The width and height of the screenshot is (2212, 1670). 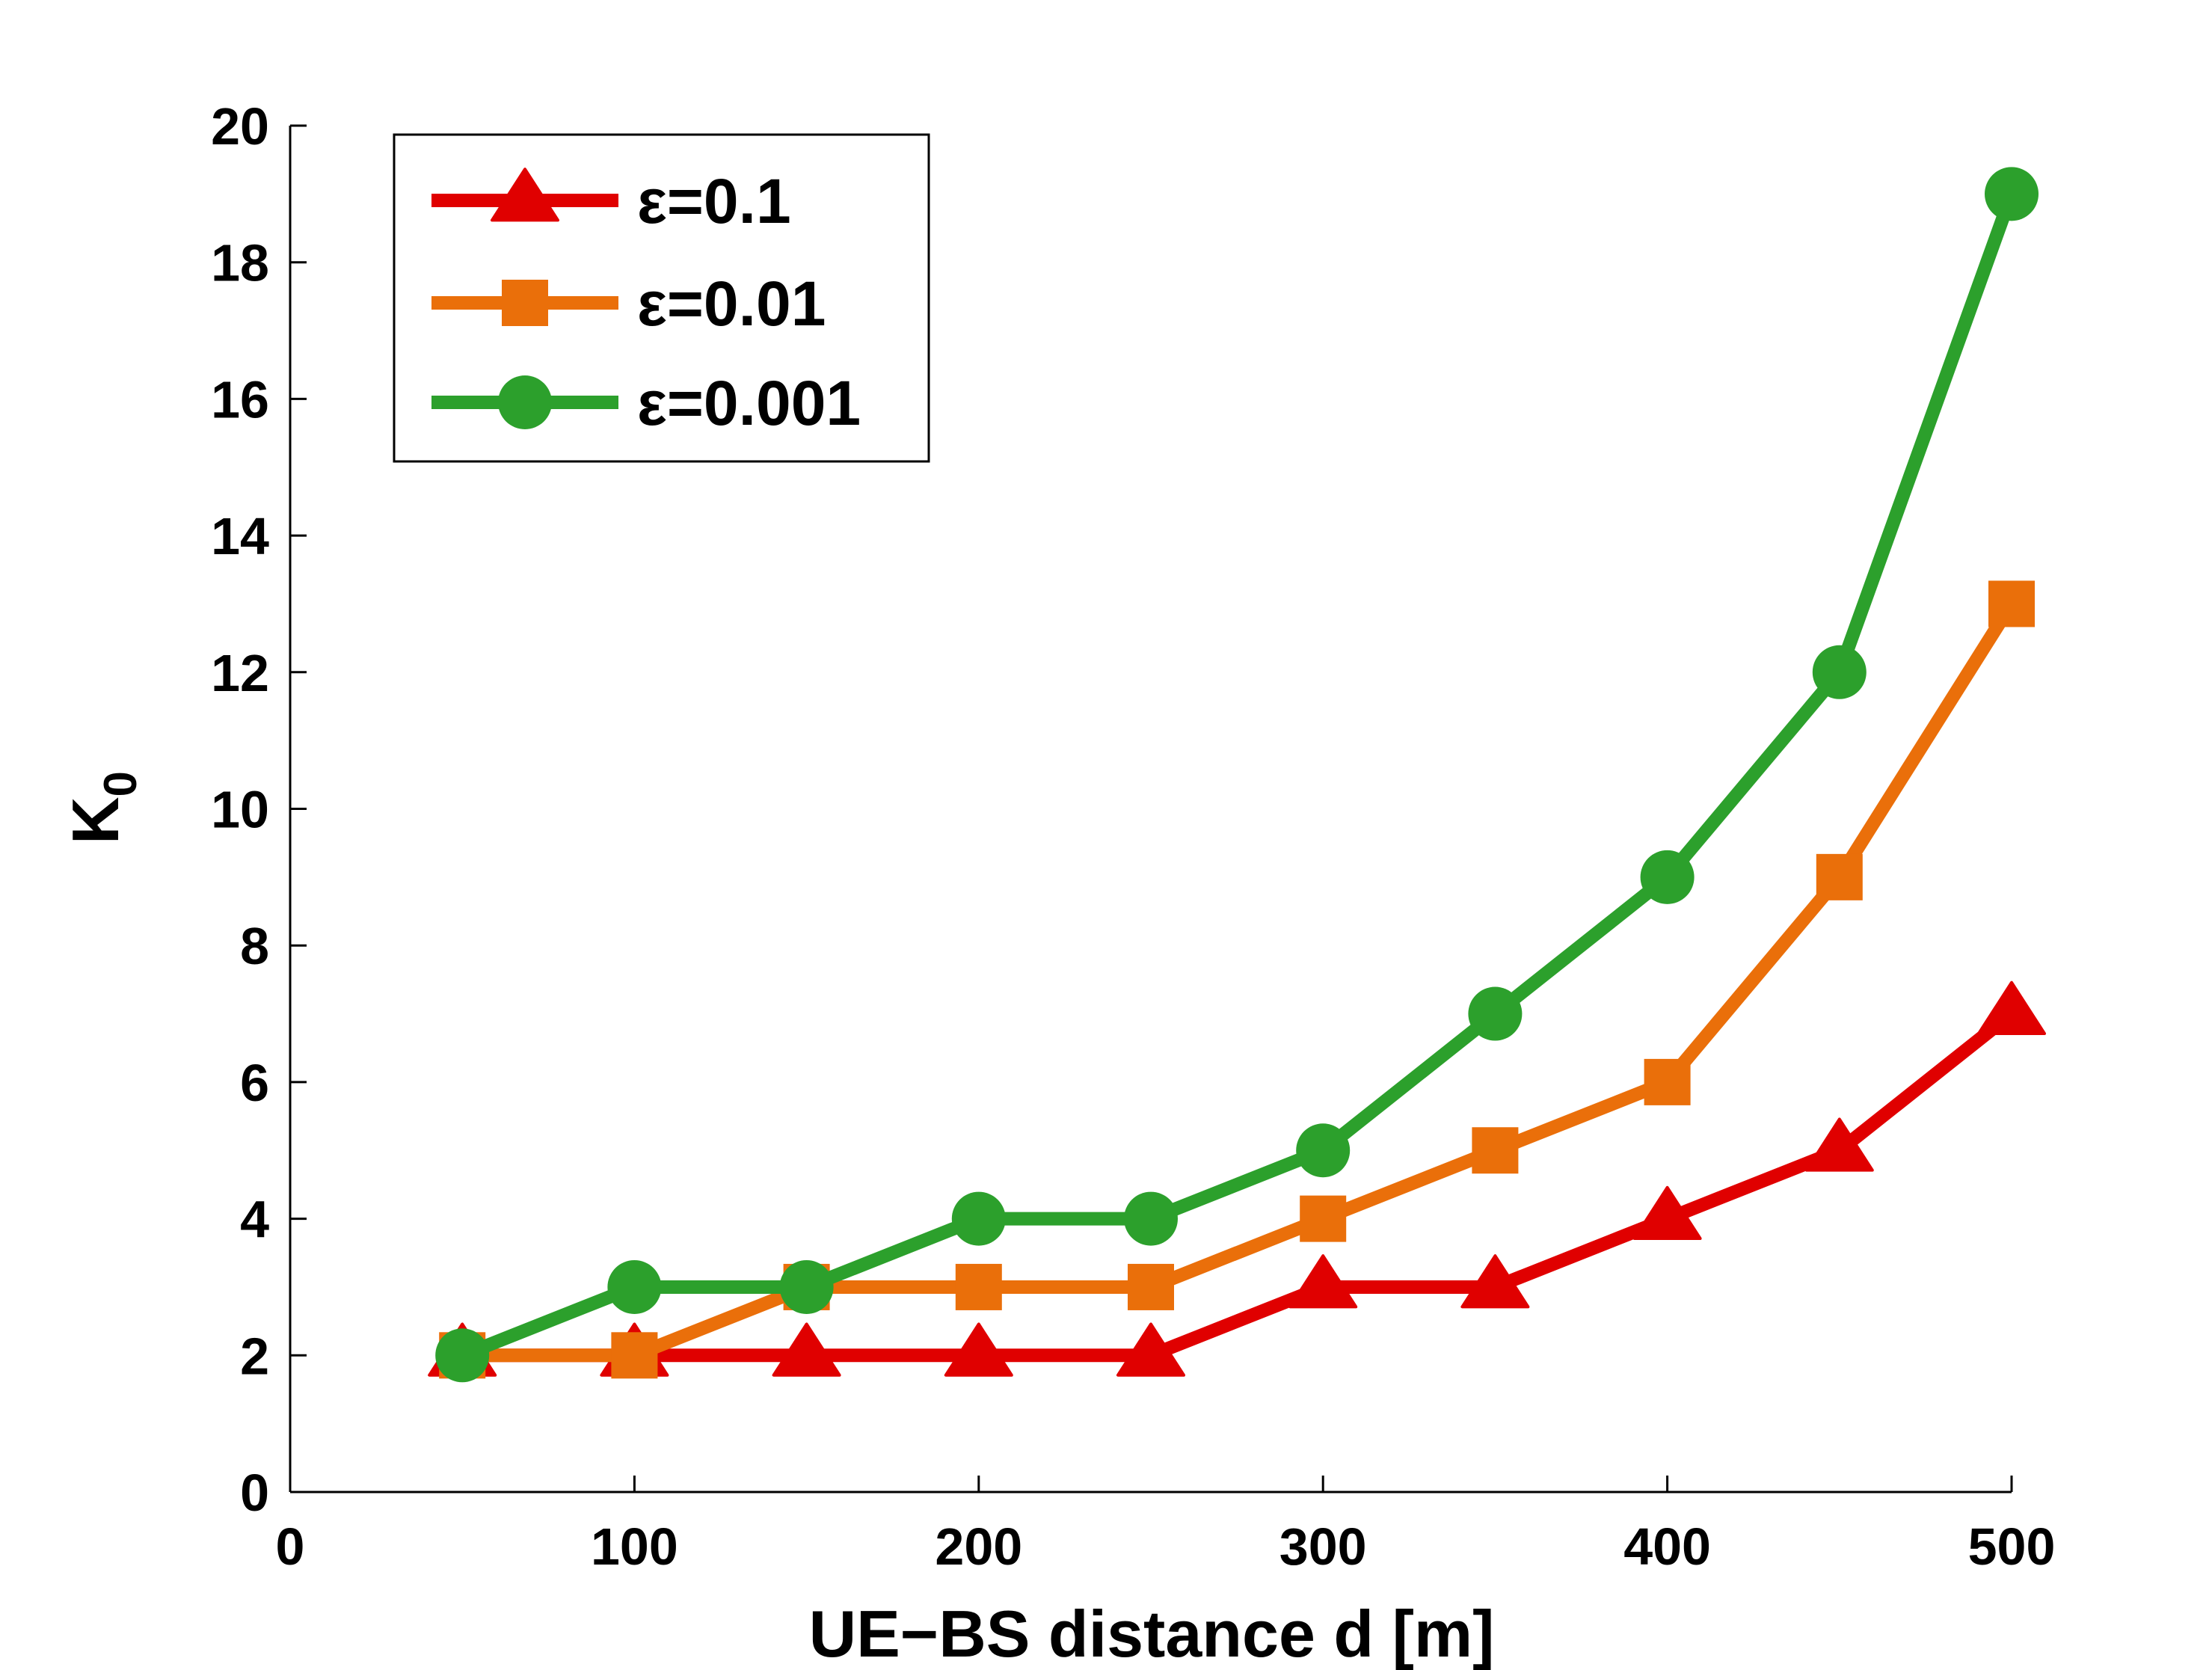 What do you see at coordinates (1667, 1546) in the screenshot?
I see `x-tick-label: 400` at bounding box center [1667, 1546].